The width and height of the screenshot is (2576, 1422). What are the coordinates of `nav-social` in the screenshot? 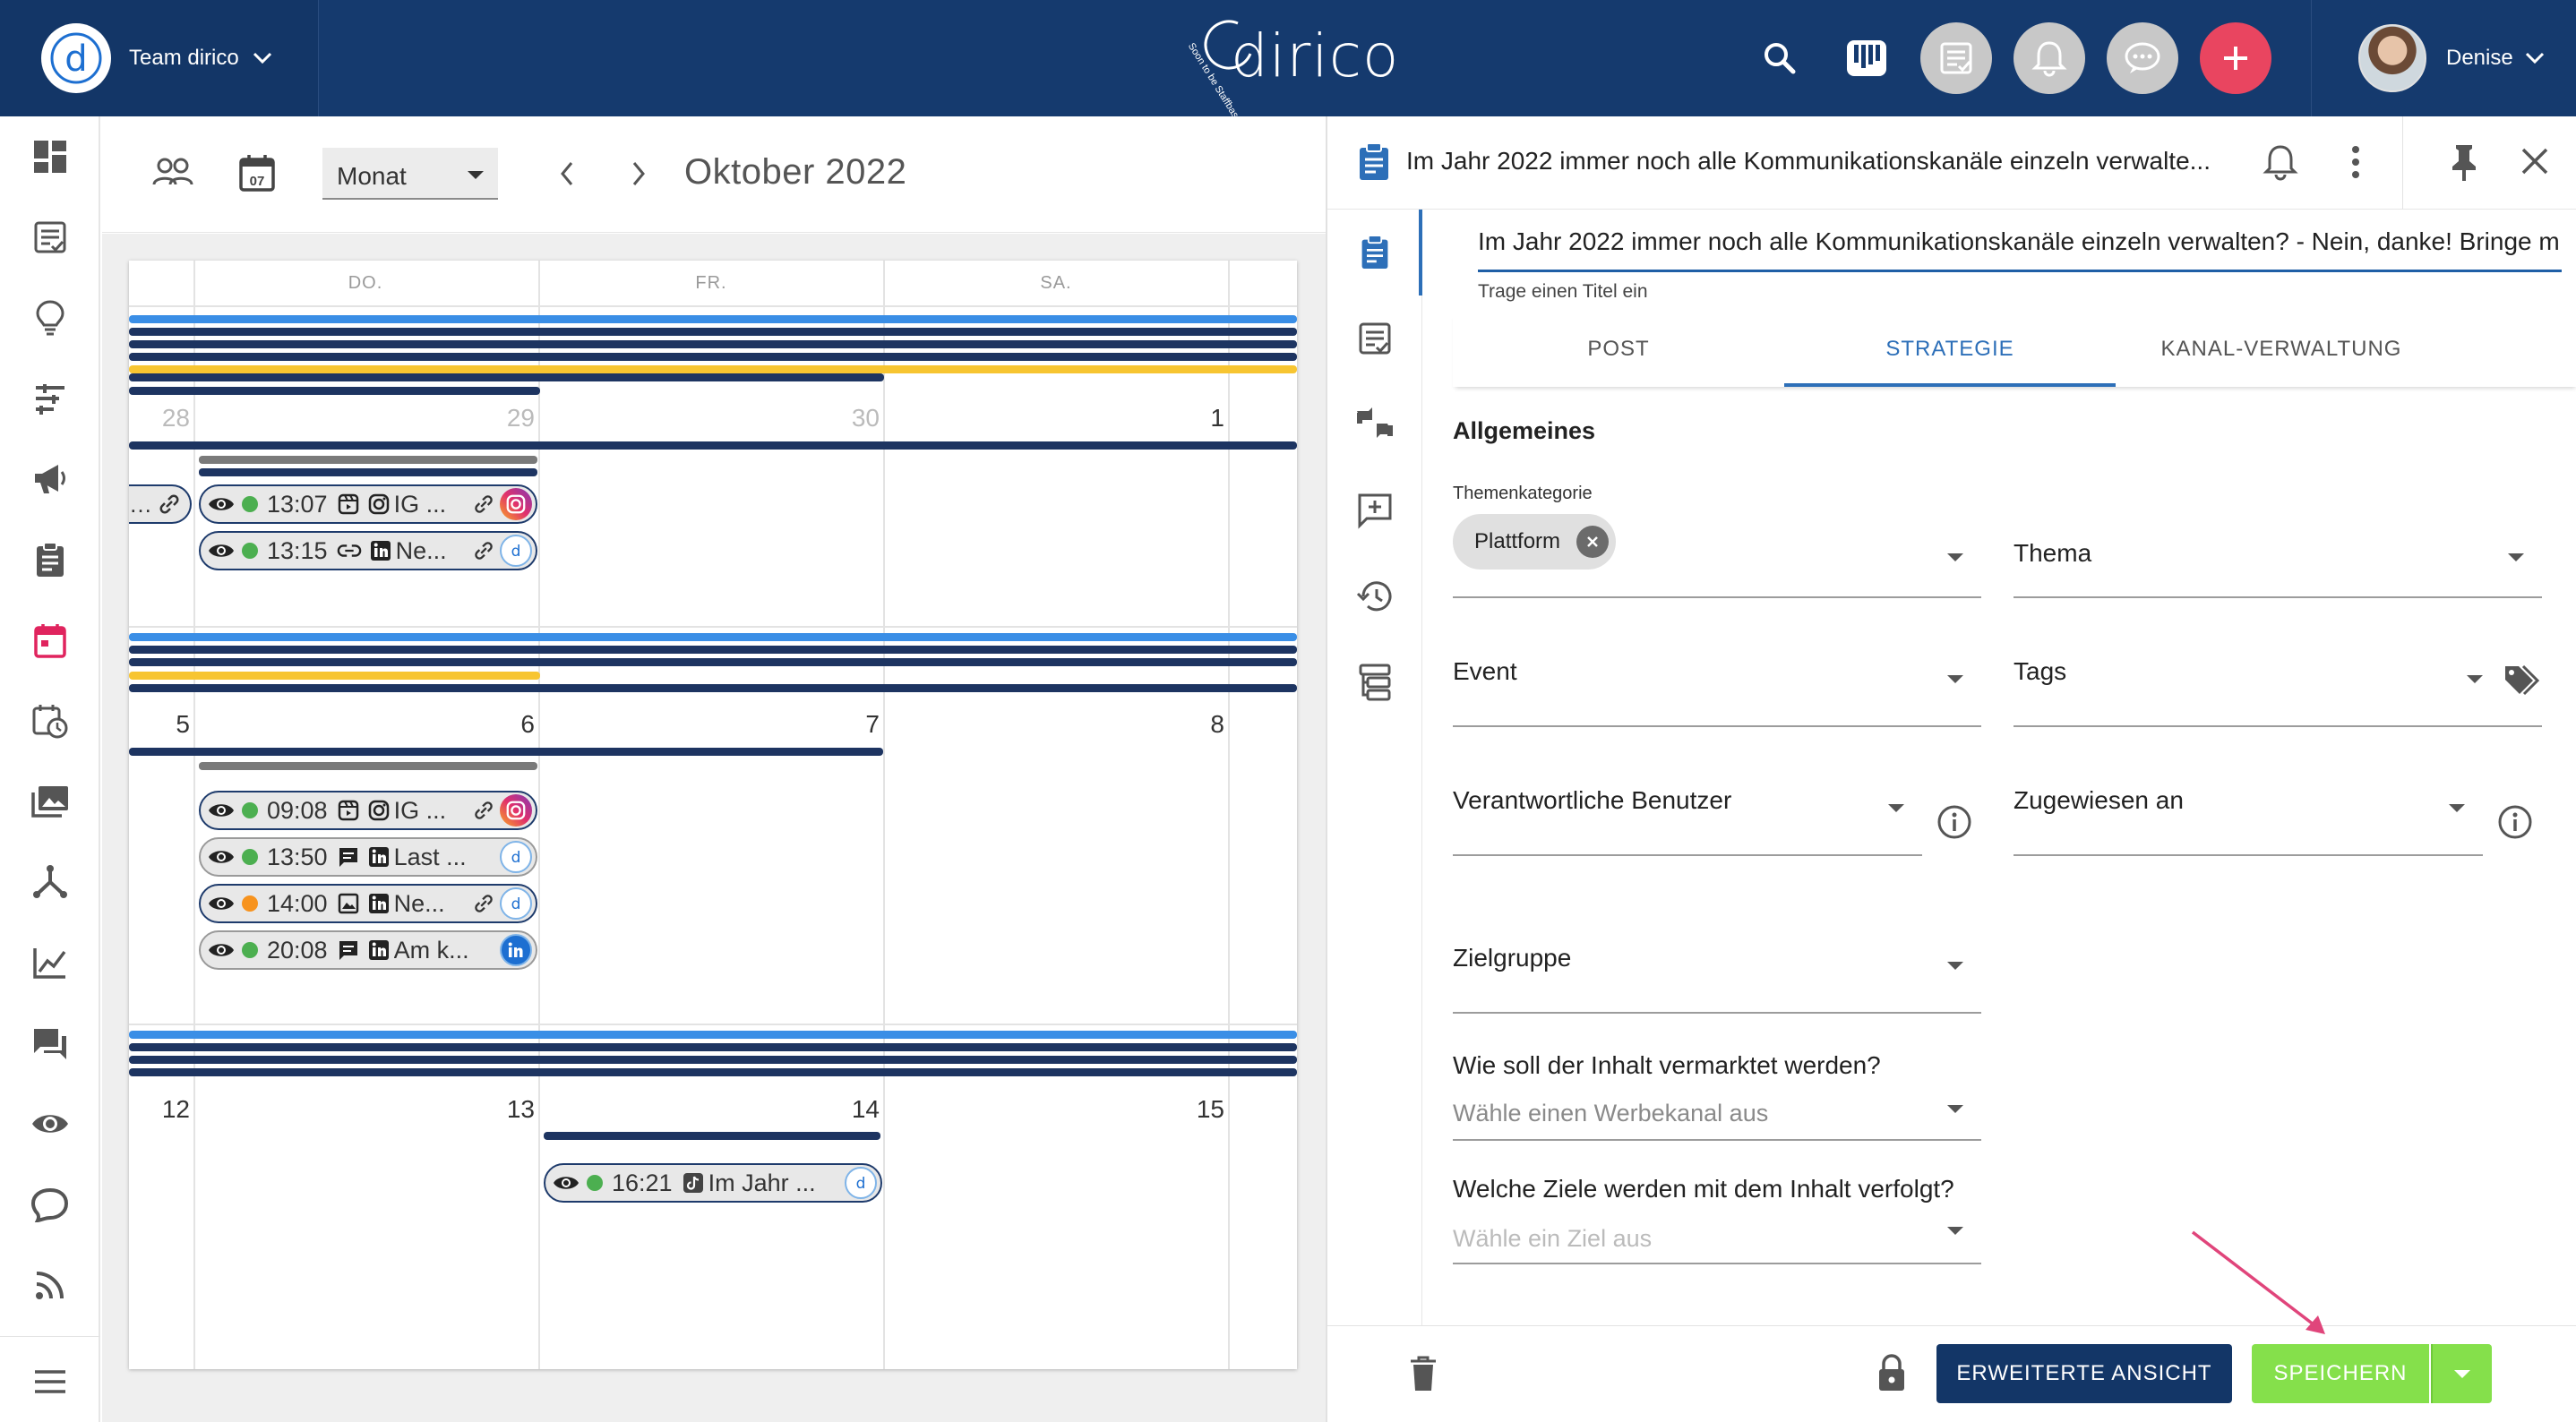 It's located at (50, 1204).